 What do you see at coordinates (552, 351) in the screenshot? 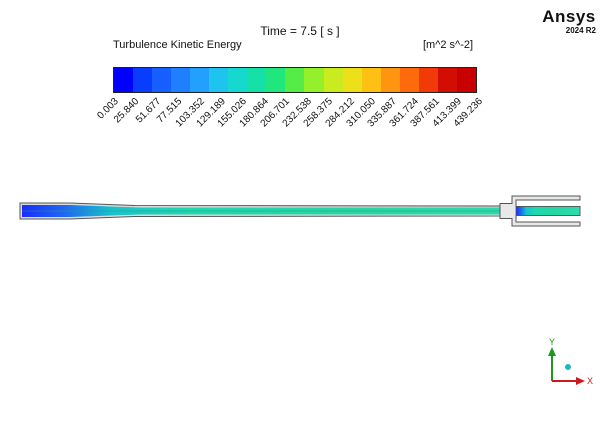
I see `y-axis-arrowhead` at bounding box center [552, 351].